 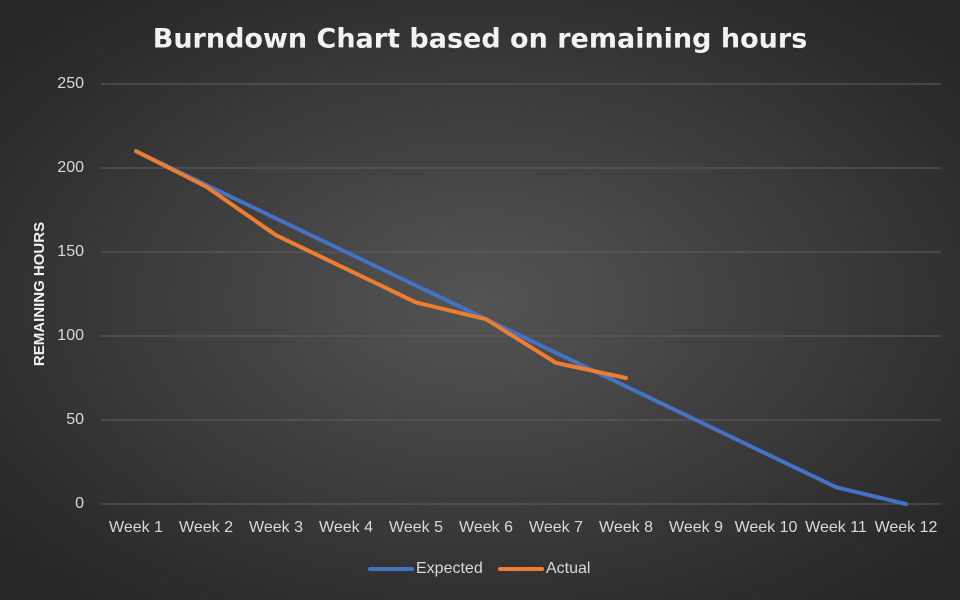 I want to click on y-tick-label: 100, so click(x=70, y=335).